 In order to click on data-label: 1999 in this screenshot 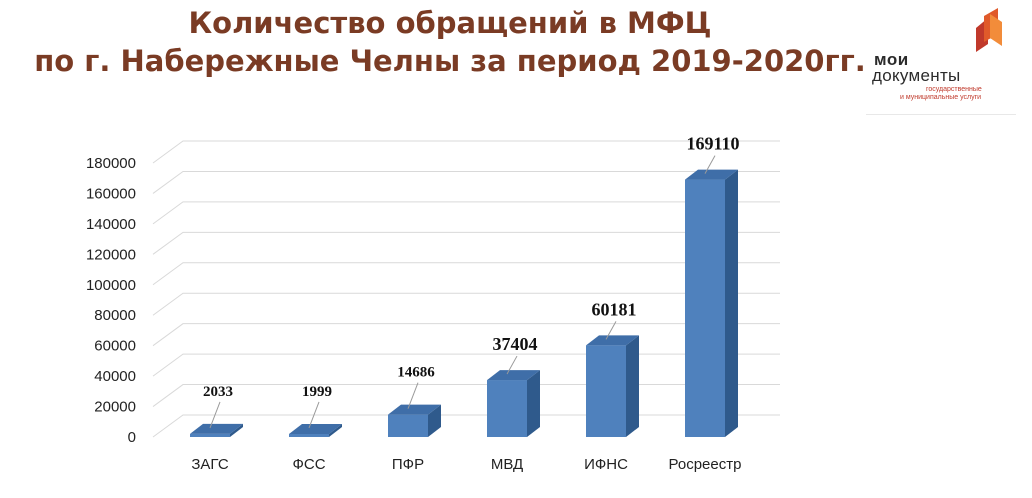, I will do `click(317, 392)`.